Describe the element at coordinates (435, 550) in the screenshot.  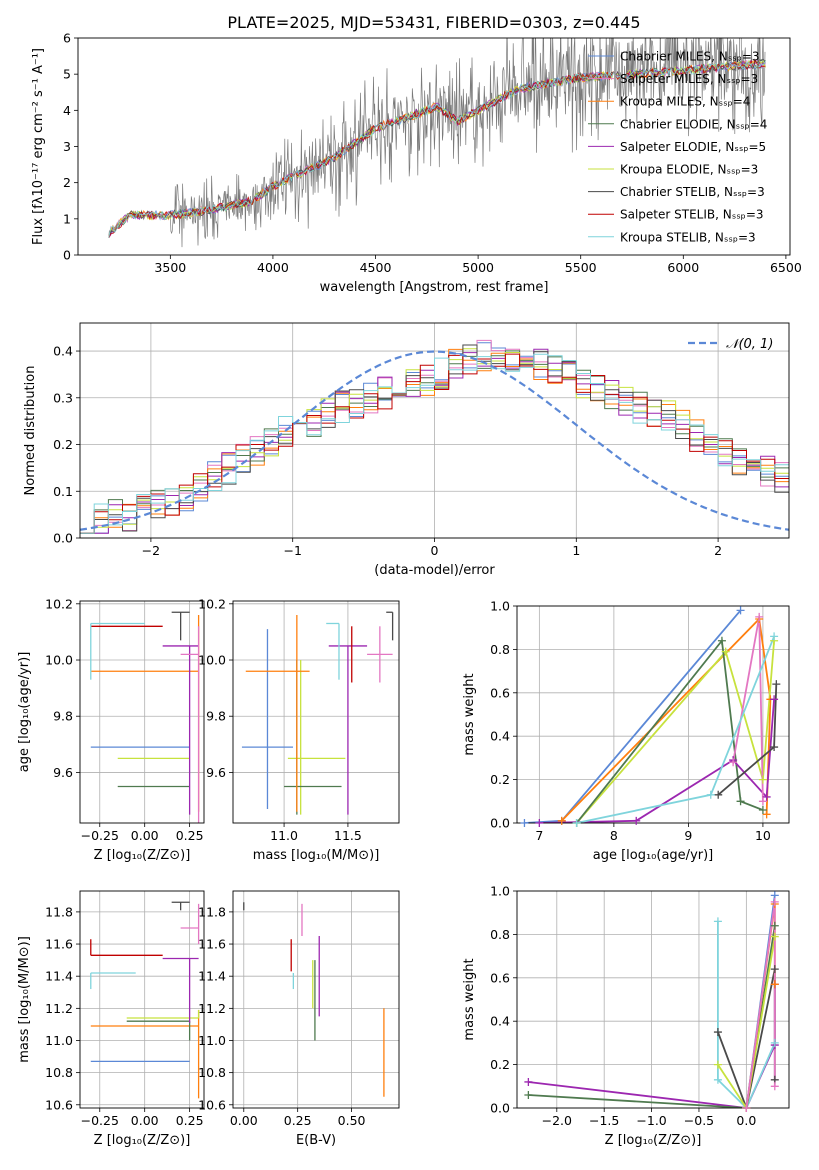
I see `x-tick-label: 0` at that location.